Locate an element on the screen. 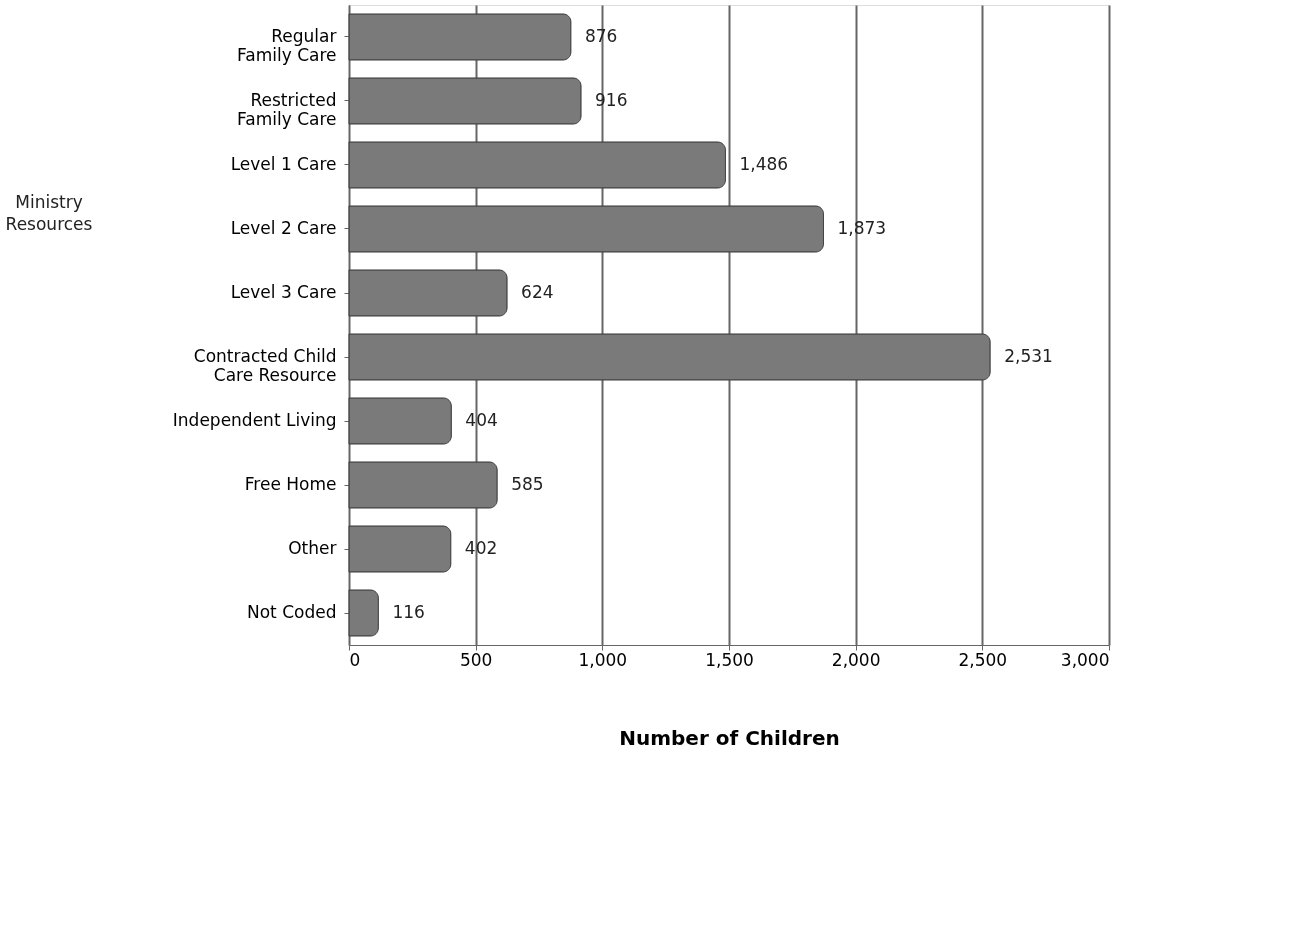 The width and height of the screenshot is (1291, 930). y-tick-label: Other is located at coordinates (312, 548).